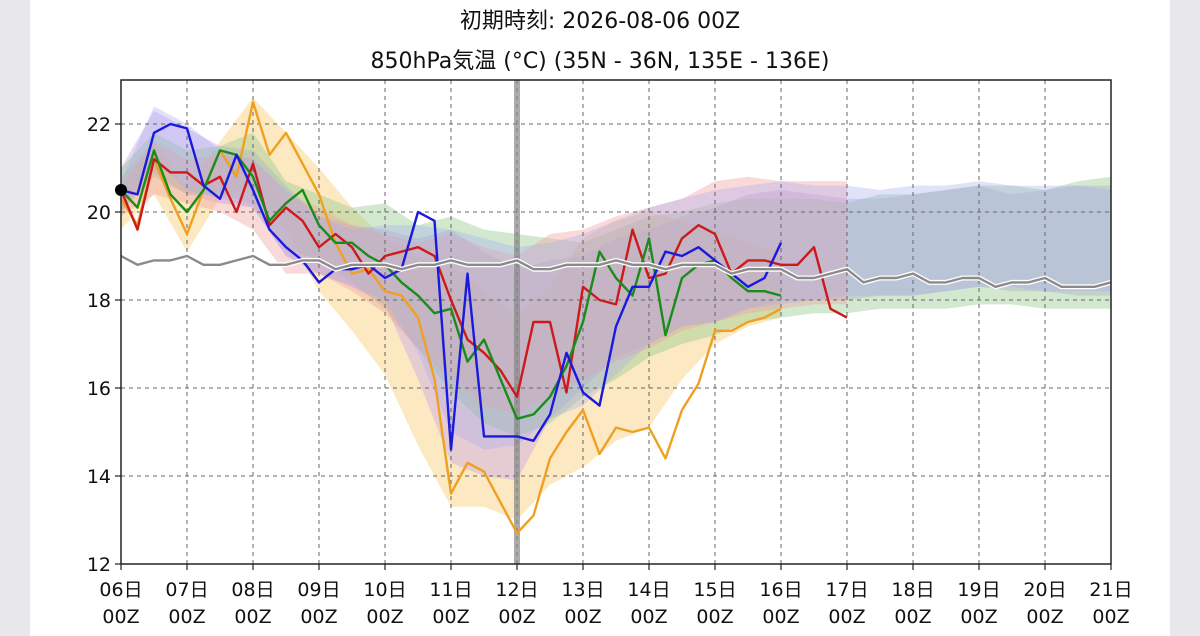 The image size is (1200, 636). Describe the element at coordinates (120, 590) in the screenshot. I see `x-tick-label-day-06日: 06日` at that location.